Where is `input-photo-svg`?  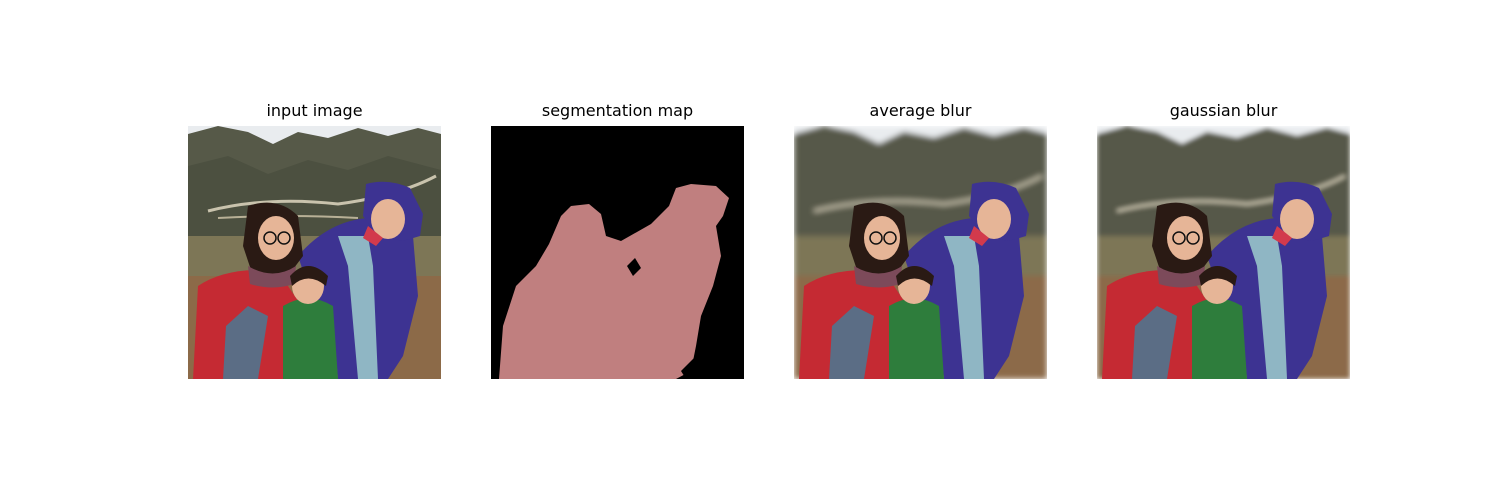 input-photo-svg is located at coordinates (314, 252).